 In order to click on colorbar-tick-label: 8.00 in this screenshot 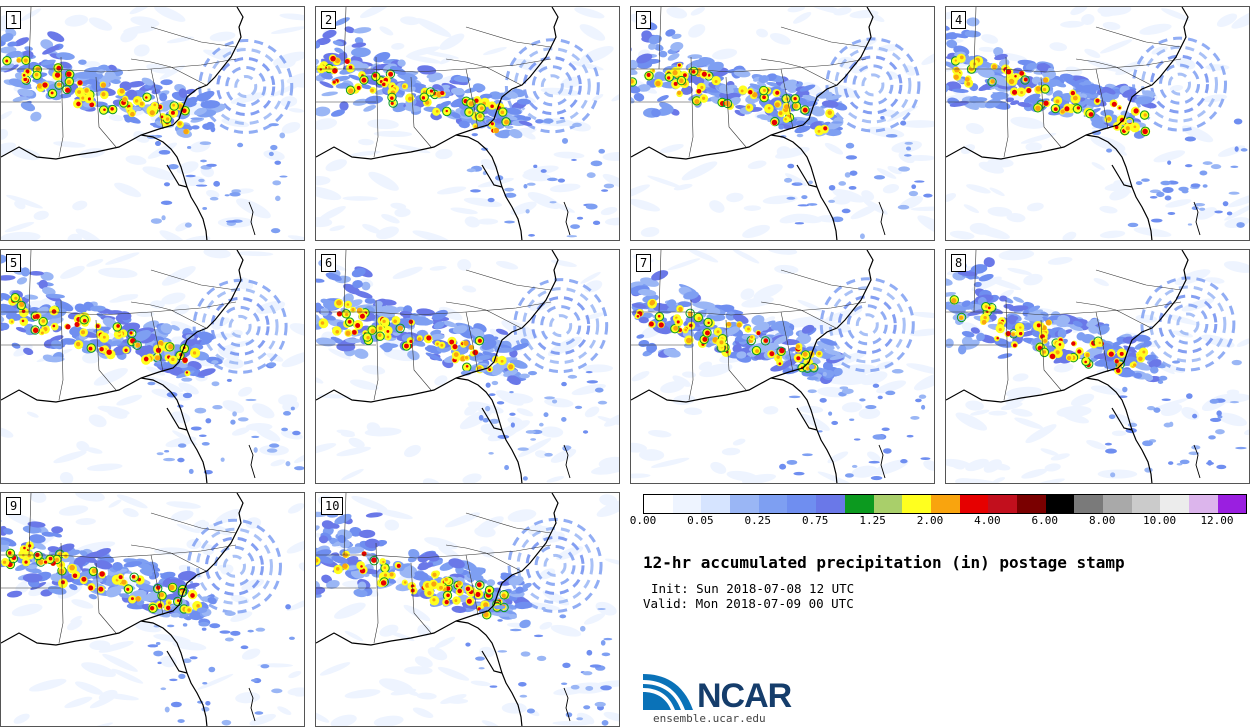, I will do `click(1102, 520)`.